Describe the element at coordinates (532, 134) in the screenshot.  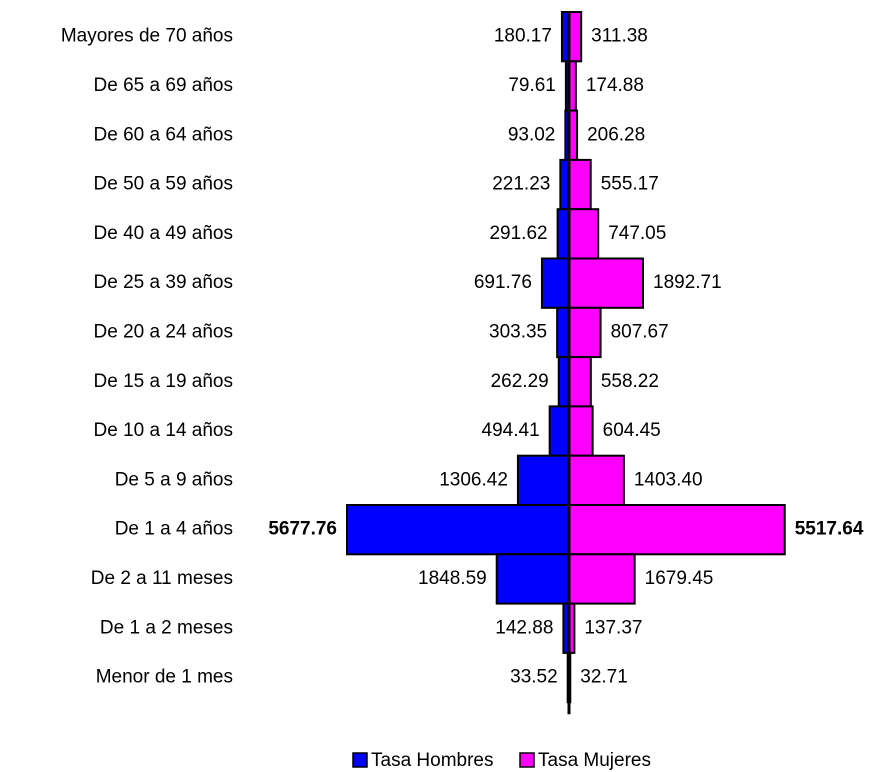
I see `value-label: 93.02` at that location.